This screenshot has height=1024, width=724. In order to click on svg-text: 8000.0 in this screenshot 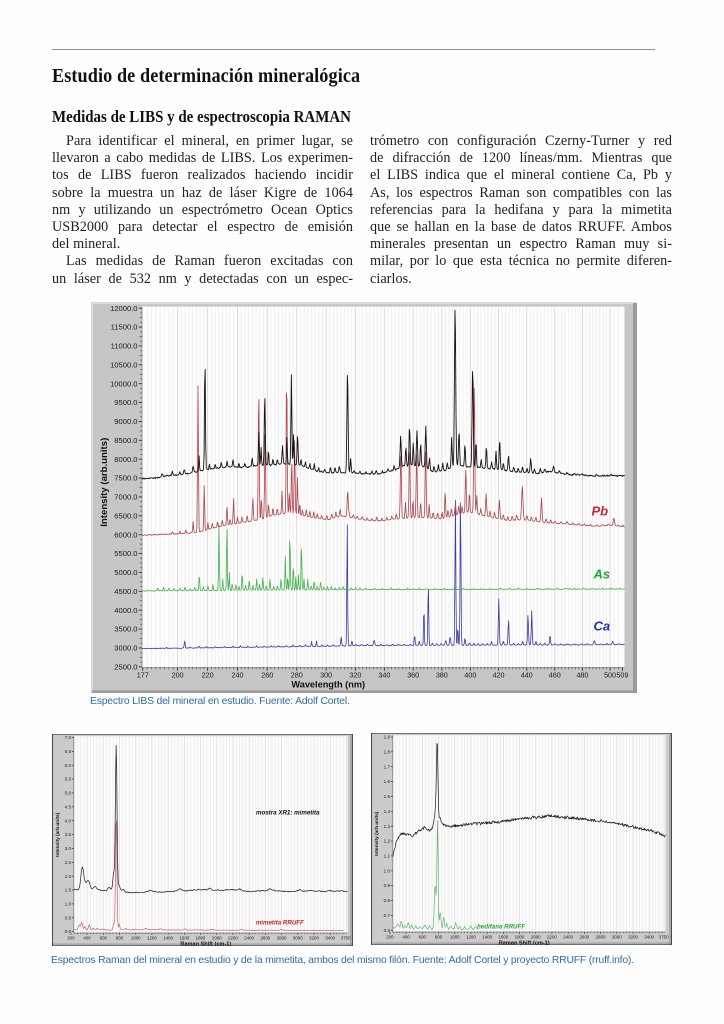, I will do `click(125, 459)`.